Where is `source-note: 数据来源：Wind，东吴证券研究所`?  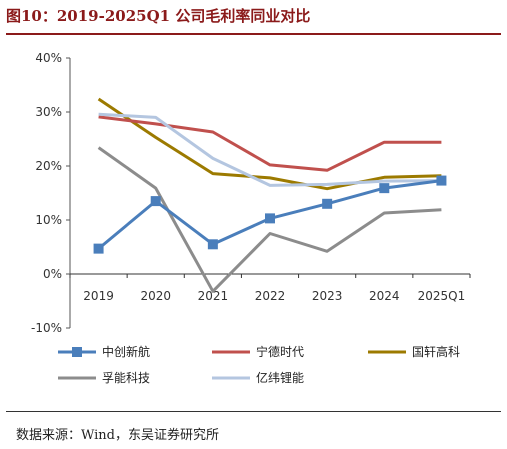
source-note: 数据来源：Wind，东吴证券研究所 is located at coordinates (117, 435).